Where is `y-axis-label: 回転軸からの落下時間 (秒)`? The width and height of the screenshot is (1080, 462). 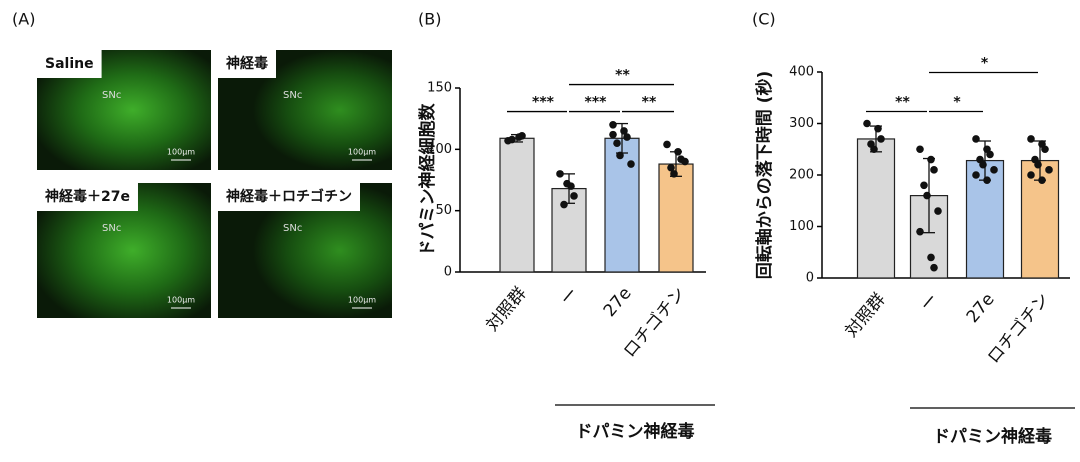
y-axis-label: 回転軸からの落下時間 (秒) is located at coordinates (764, 175).